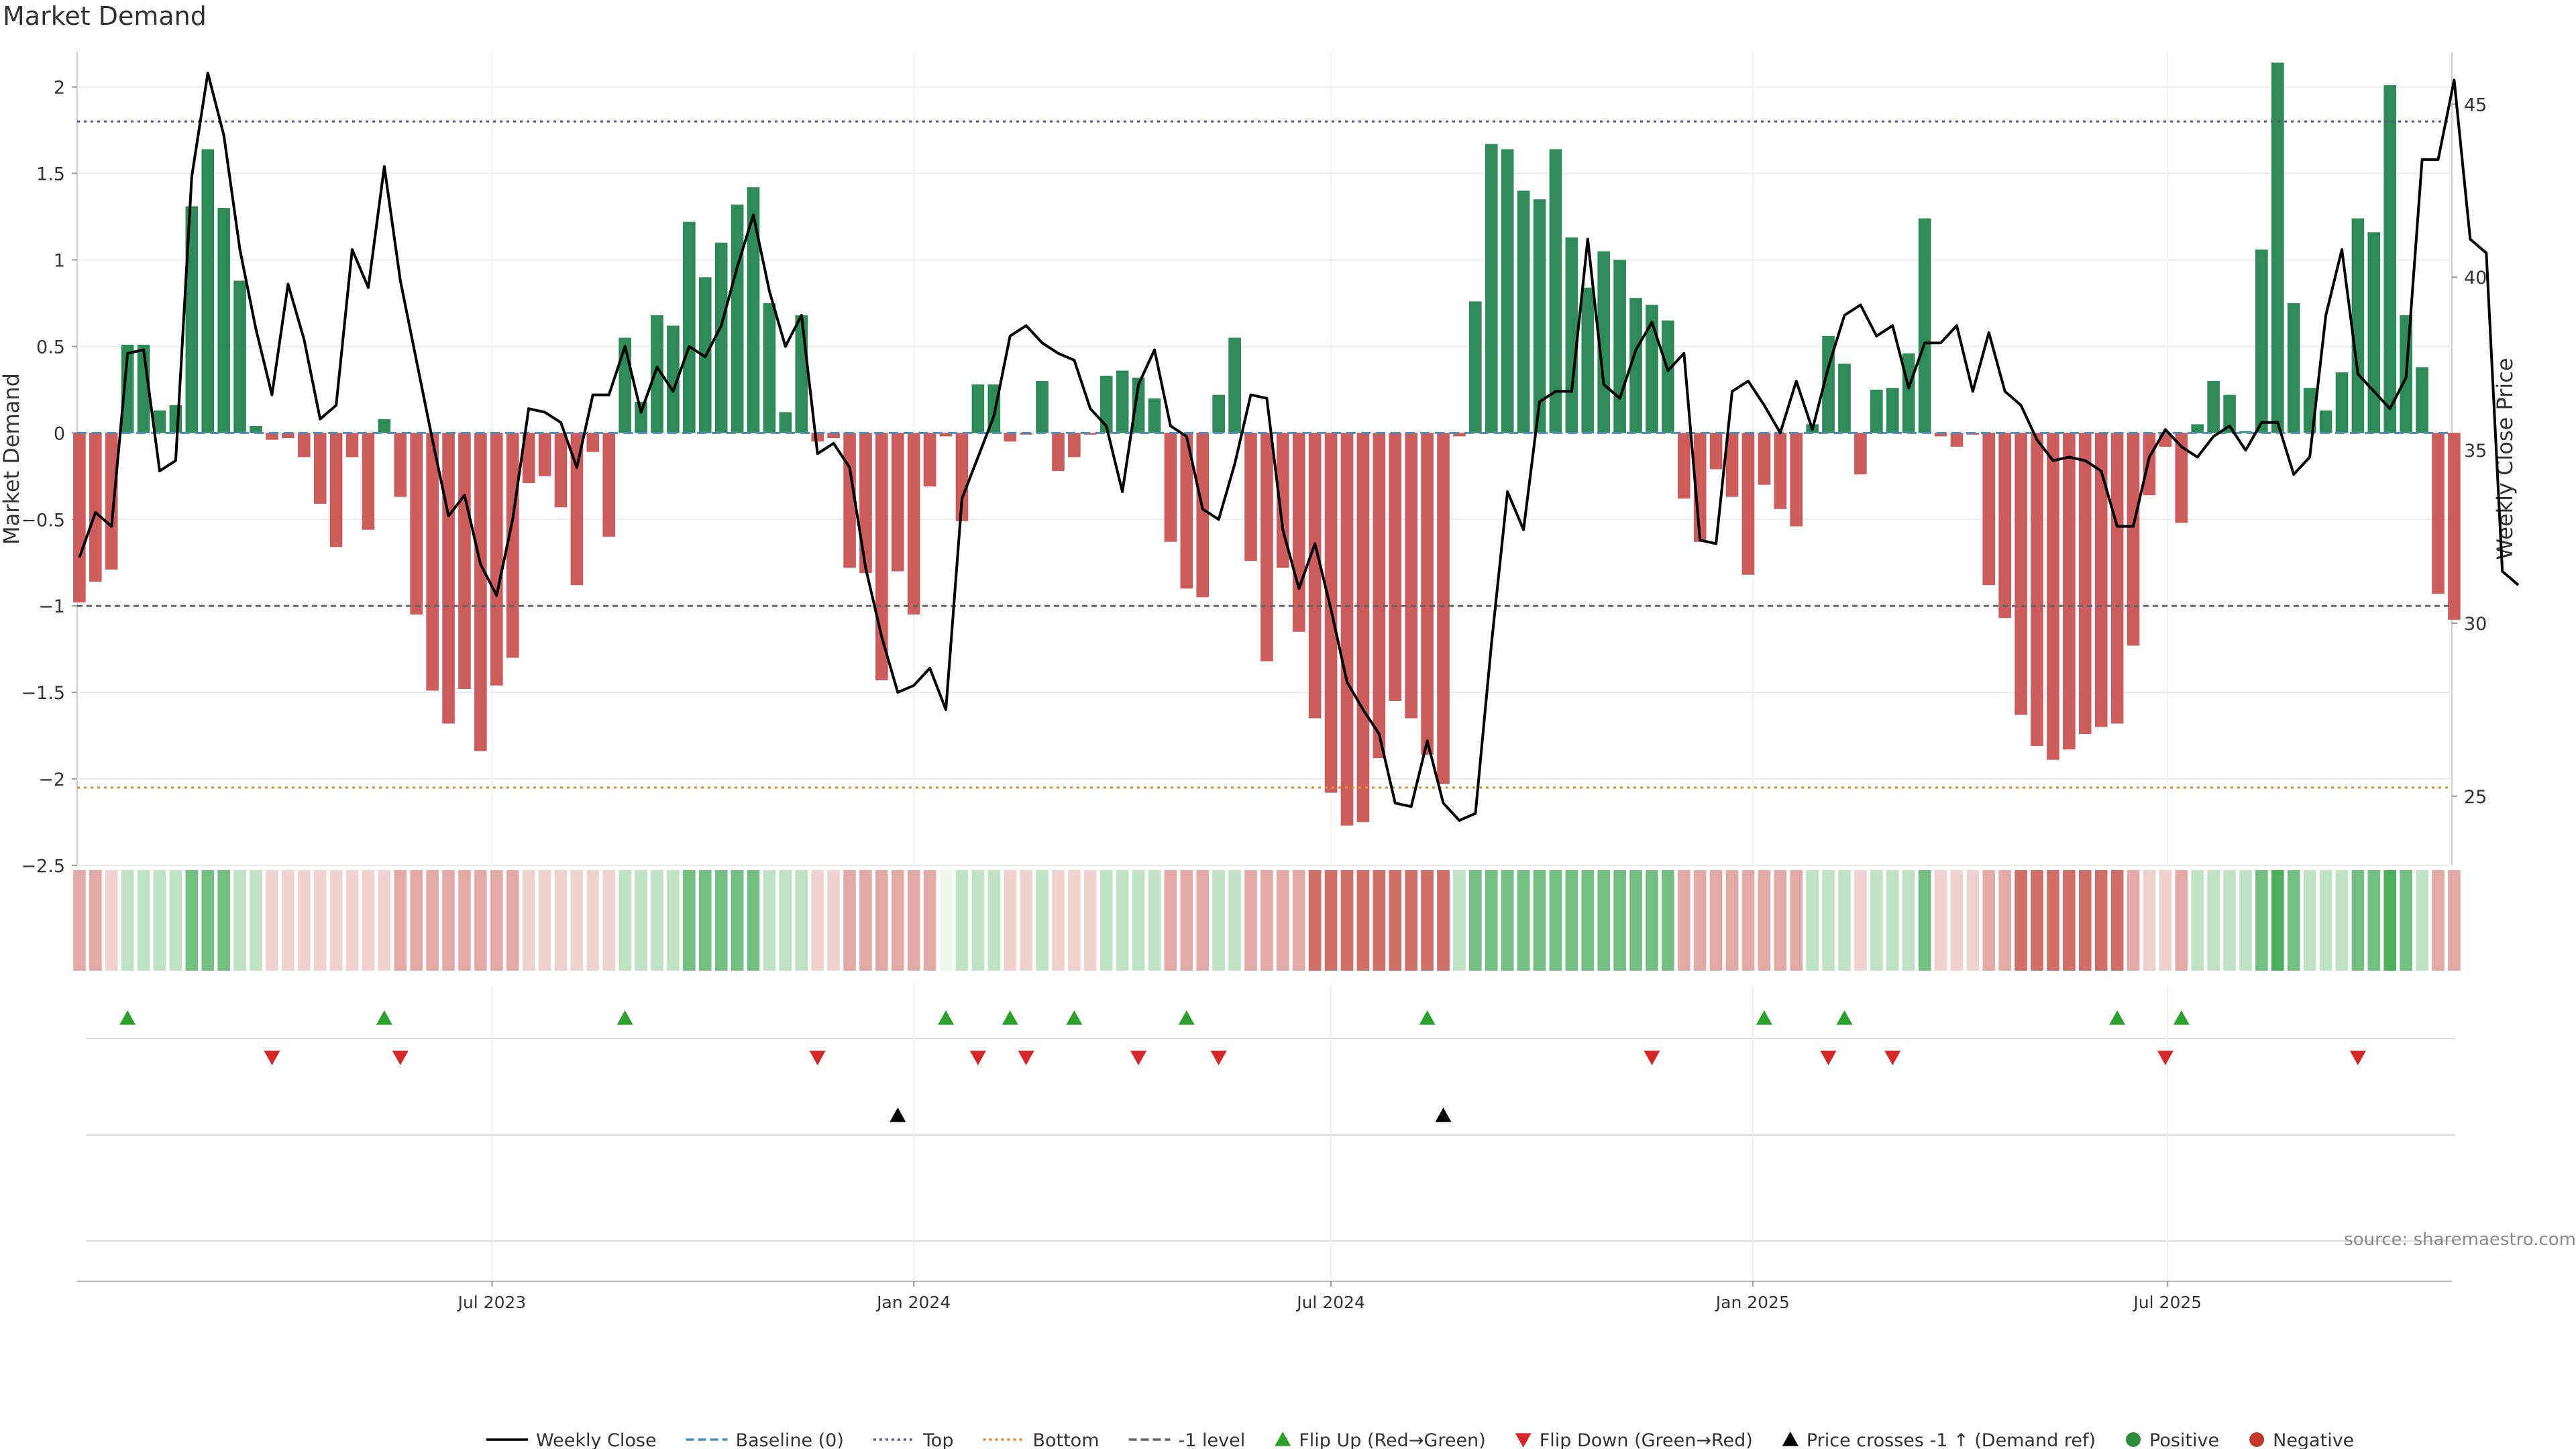 This screenshot has height=1449, width=2576. I want to click on legend-item: Flip Down (Green→Red), so click(1634, 1439).